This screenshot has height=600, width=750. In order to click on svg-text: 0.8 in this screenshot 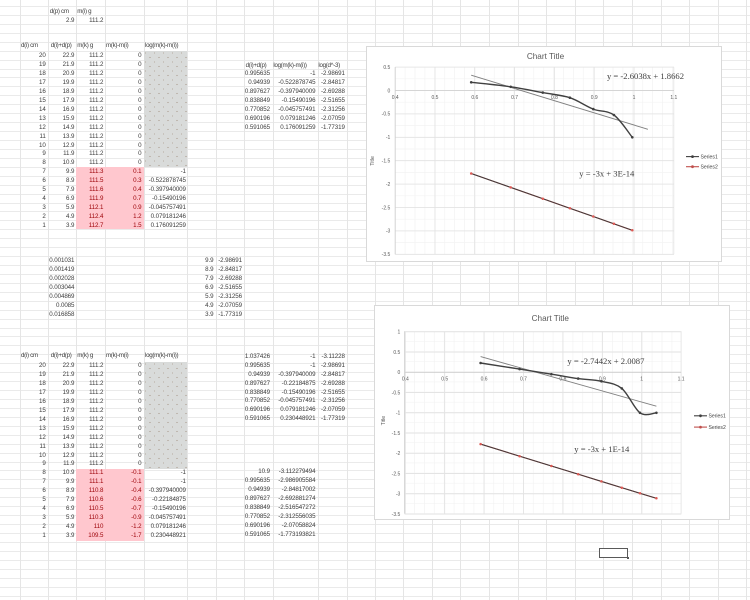, I will do `click(554, 98)`.